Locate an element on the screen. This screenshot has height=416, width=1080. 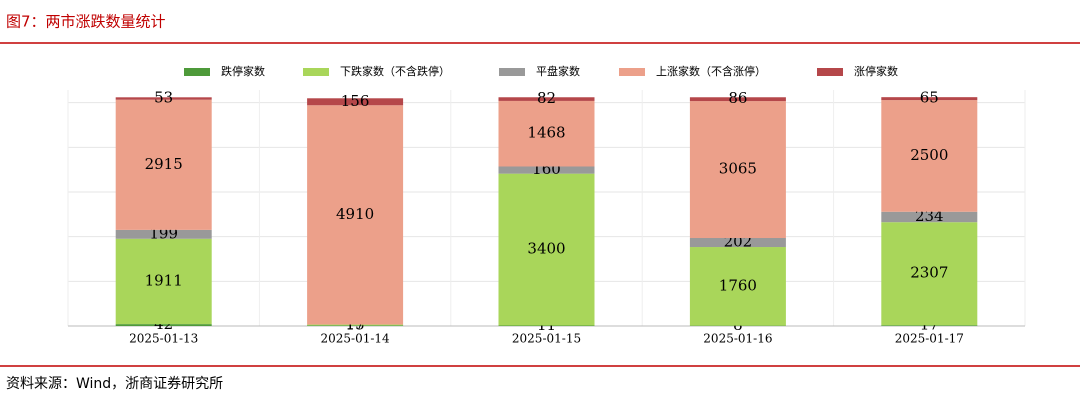
source: 资料来源：Wind，浙商证券研究所 is located at coordinates (114, 384).